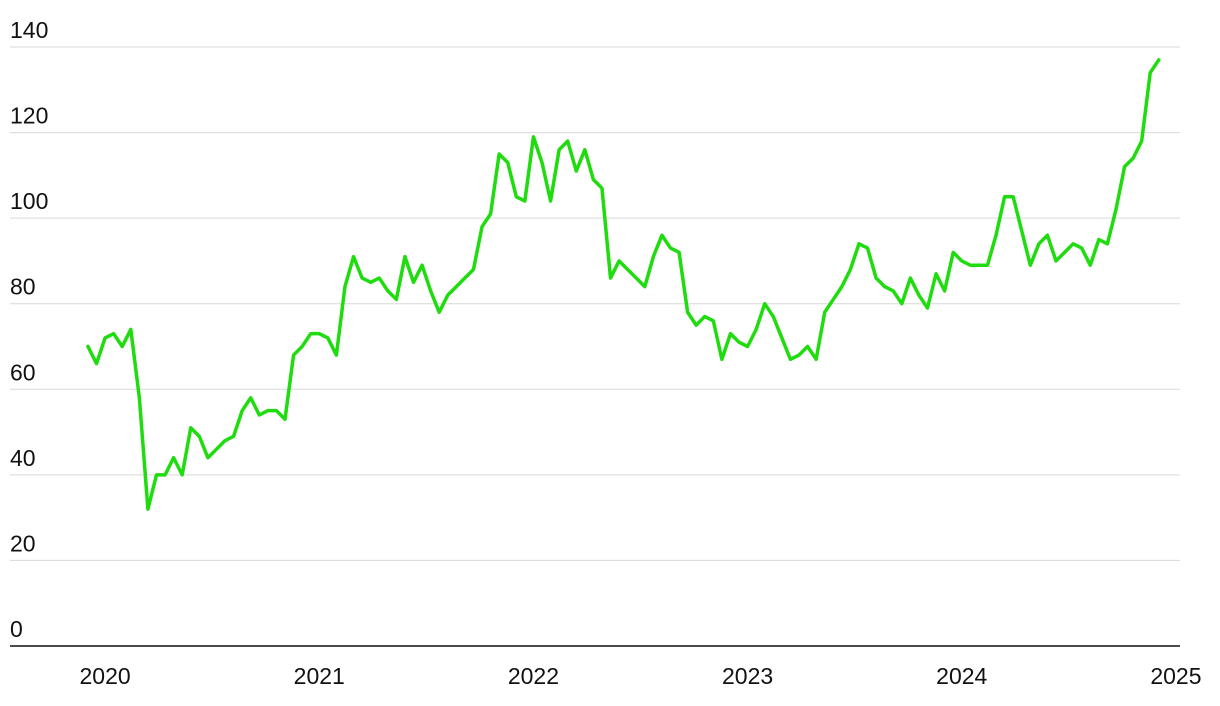  What do you see at coordinates (29, 30) in the screenshot?
I see `y-tick-label: 140` at bounding box center [29, 30].